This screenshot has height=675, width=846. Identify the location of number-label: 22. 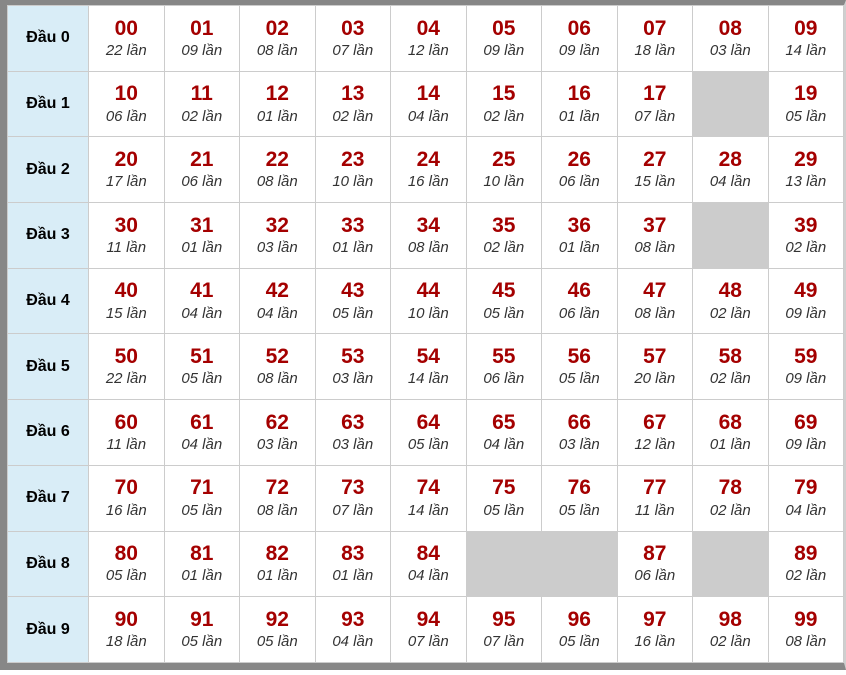
(277, 159).